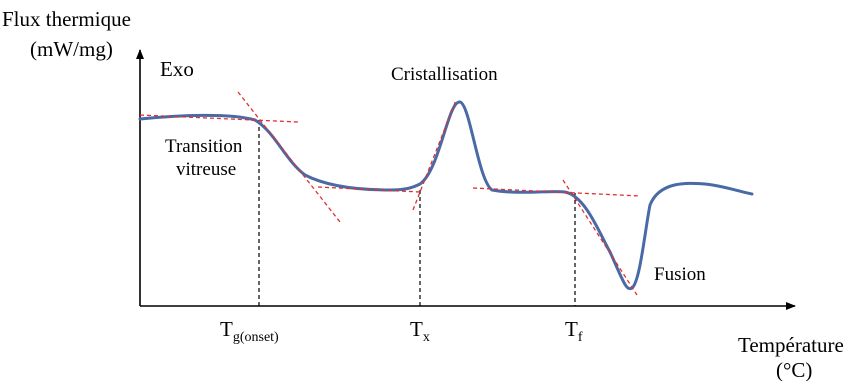 The width and height of the screenshot is (851, 381). I want to click on fusion-label: Fusion, so click(680, 274).